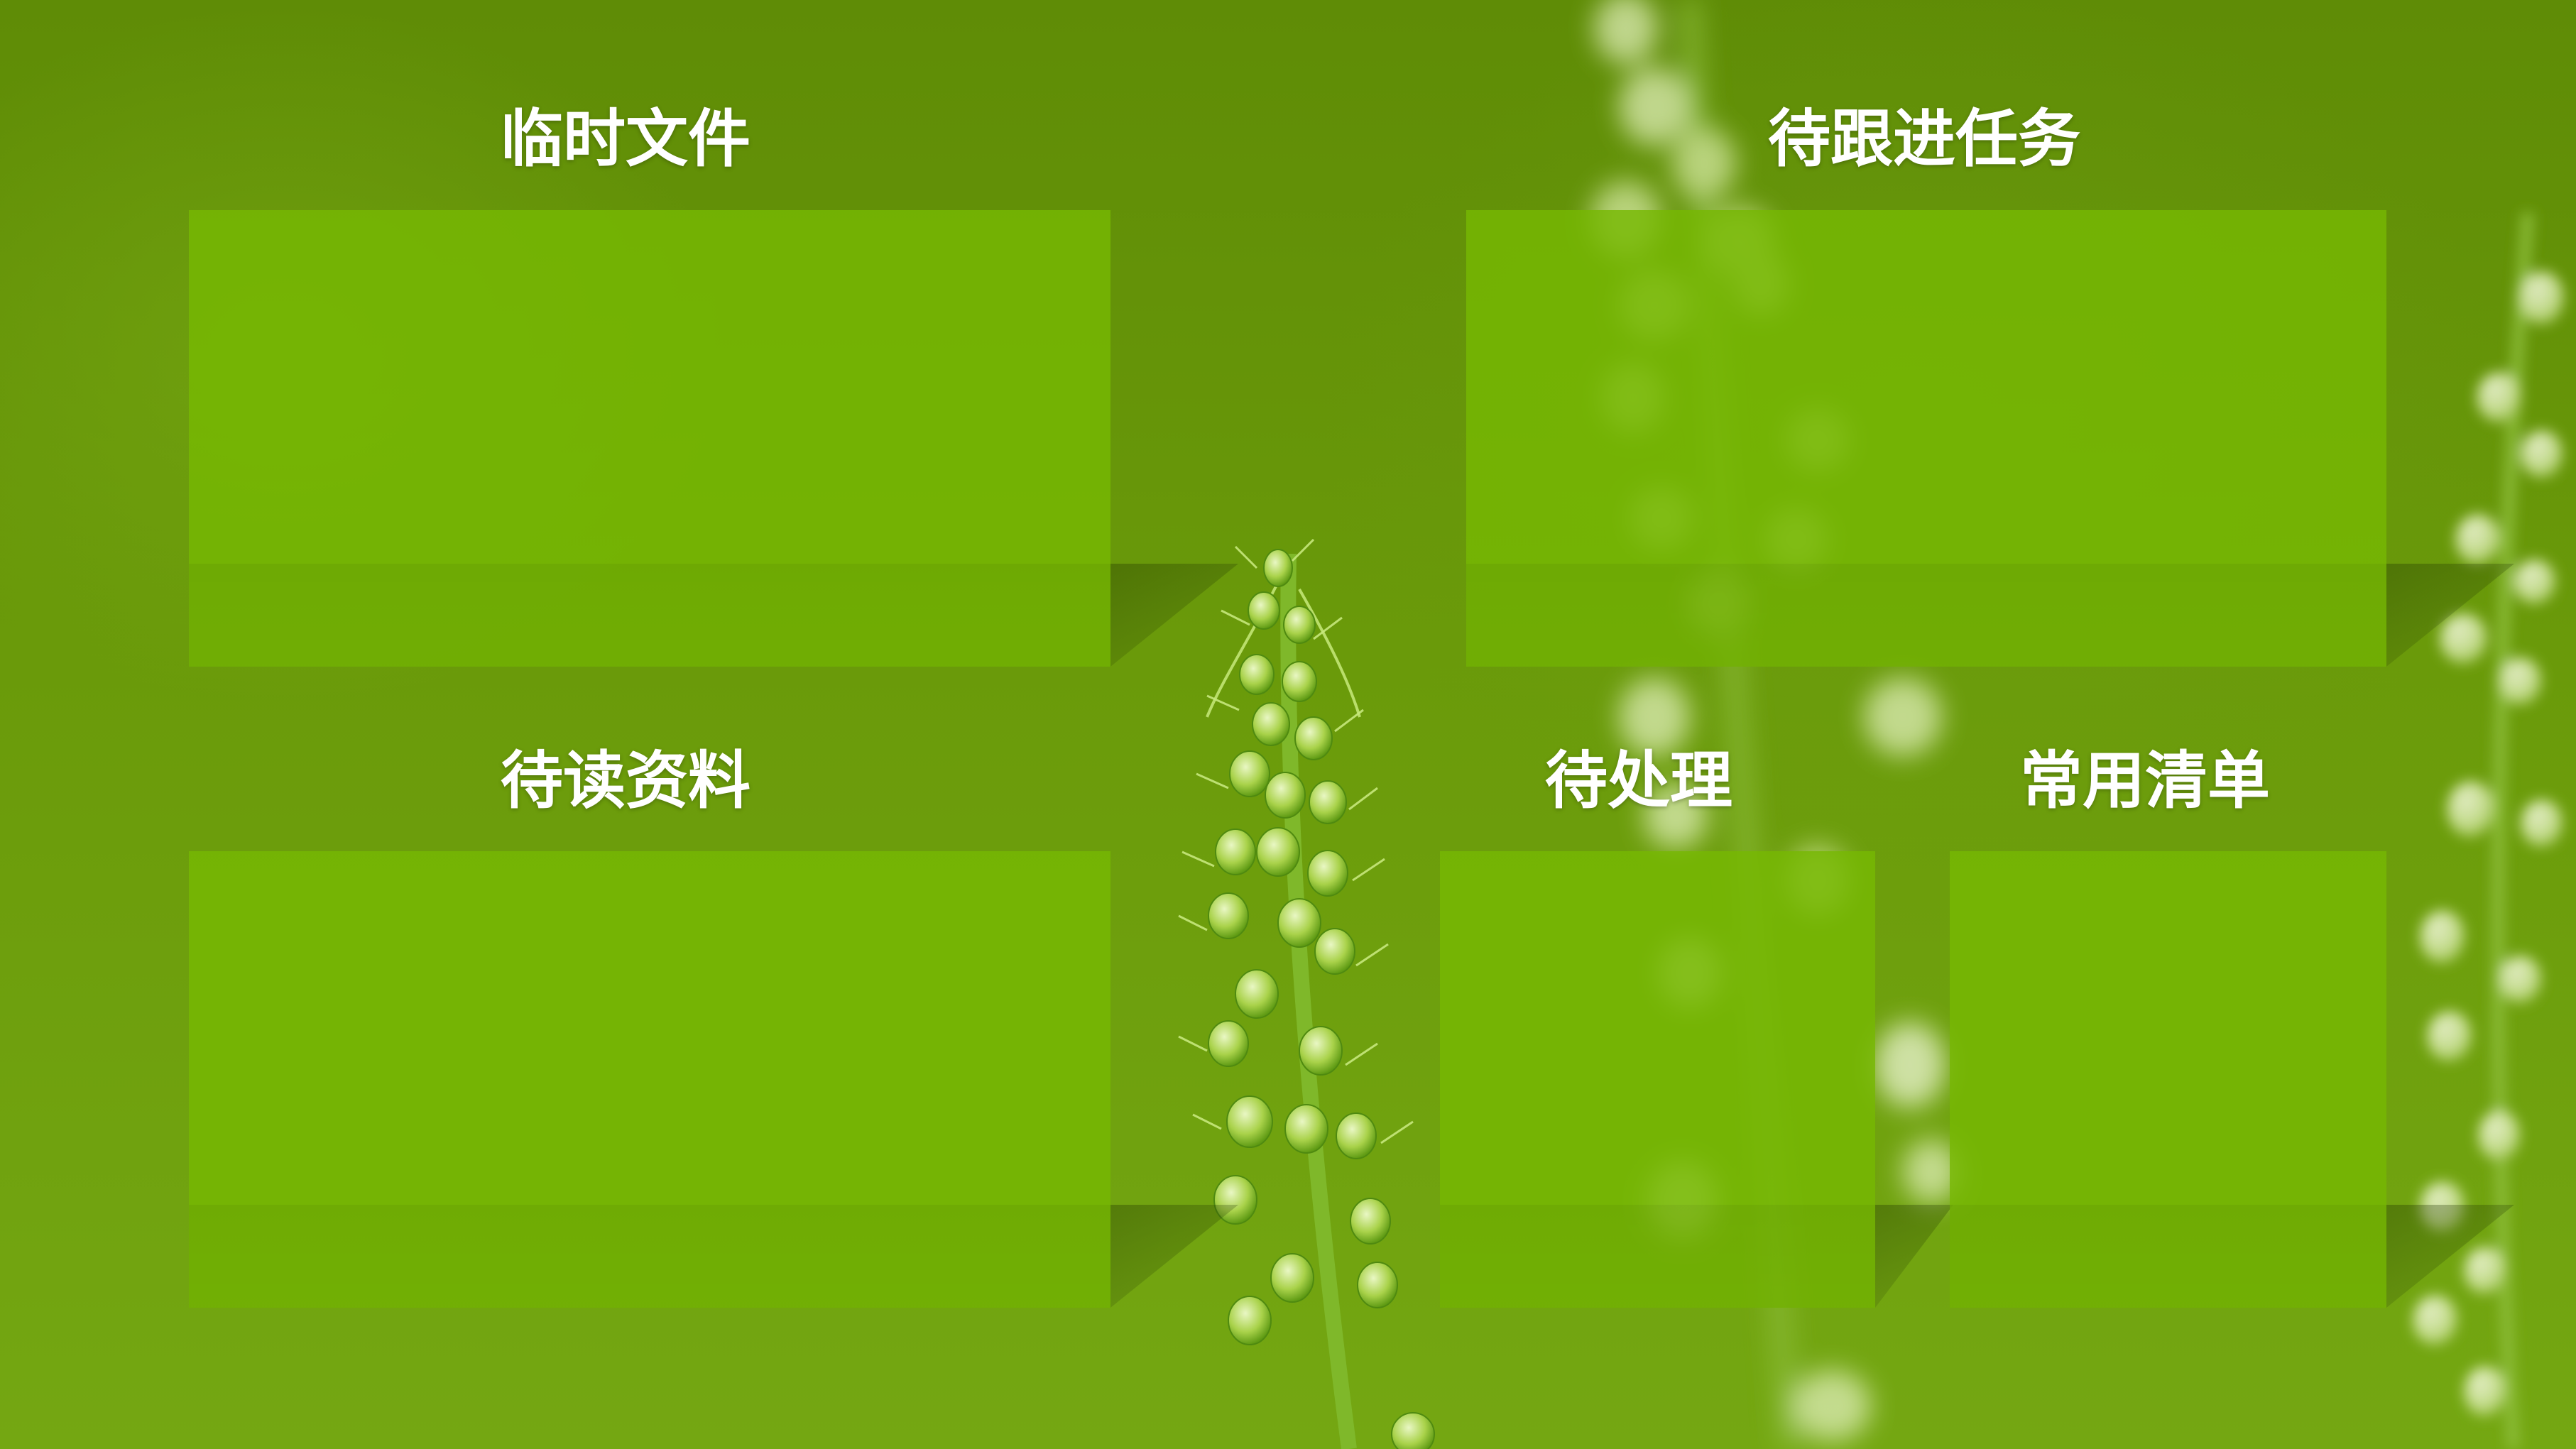  What do you see at coordinates (2232, 1079) in the screenshot?
I see `zone-panel-common-lists` at bounding box center [2232, 1079].